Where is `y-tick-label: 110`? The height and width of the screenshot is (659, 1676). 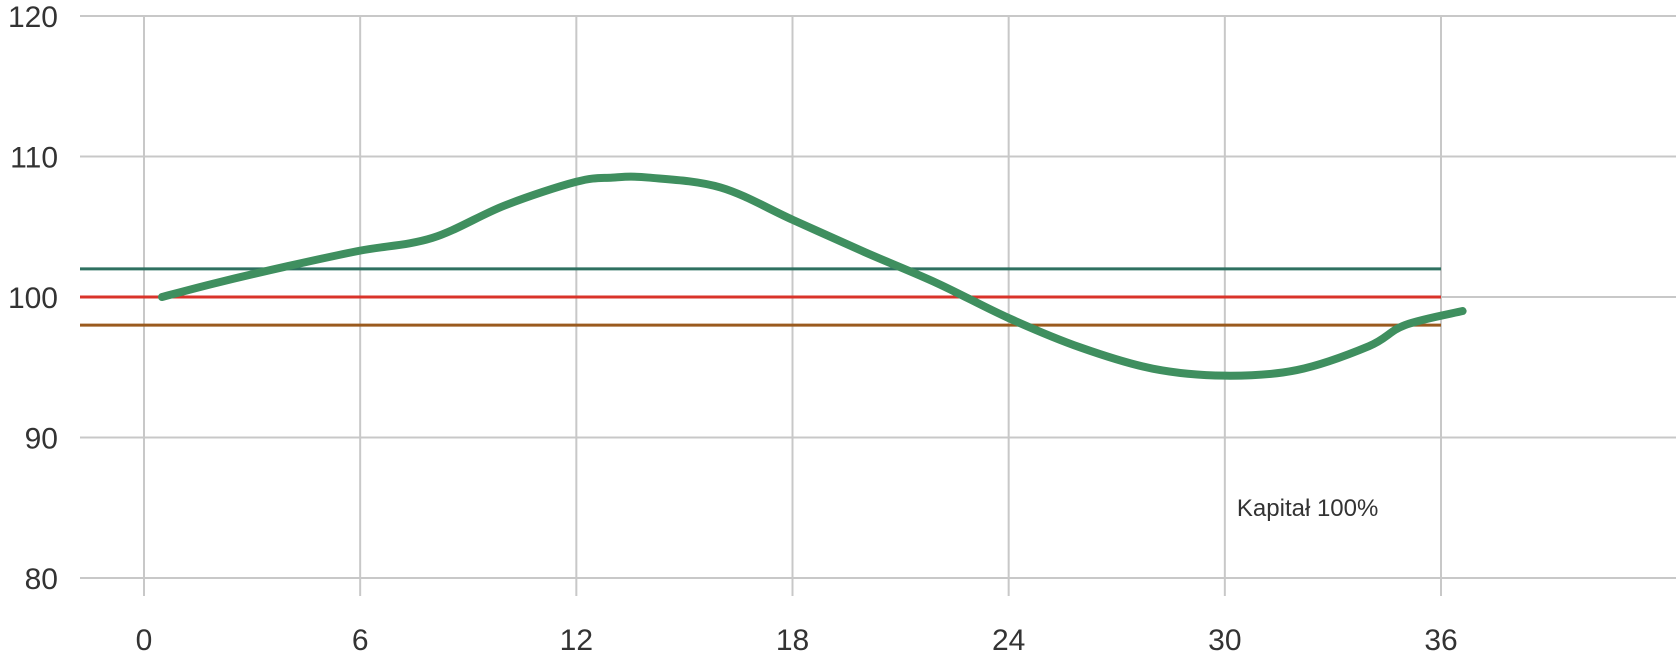
y-tick-label: 110 is located at coordinates (34, 158).